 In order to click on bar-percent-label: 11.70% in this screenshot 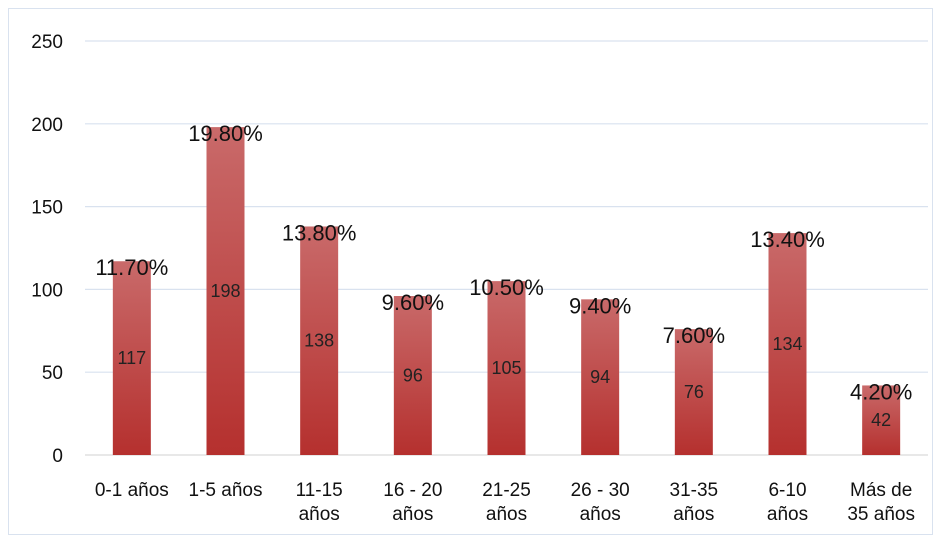, I will do `click(131, 267)`.